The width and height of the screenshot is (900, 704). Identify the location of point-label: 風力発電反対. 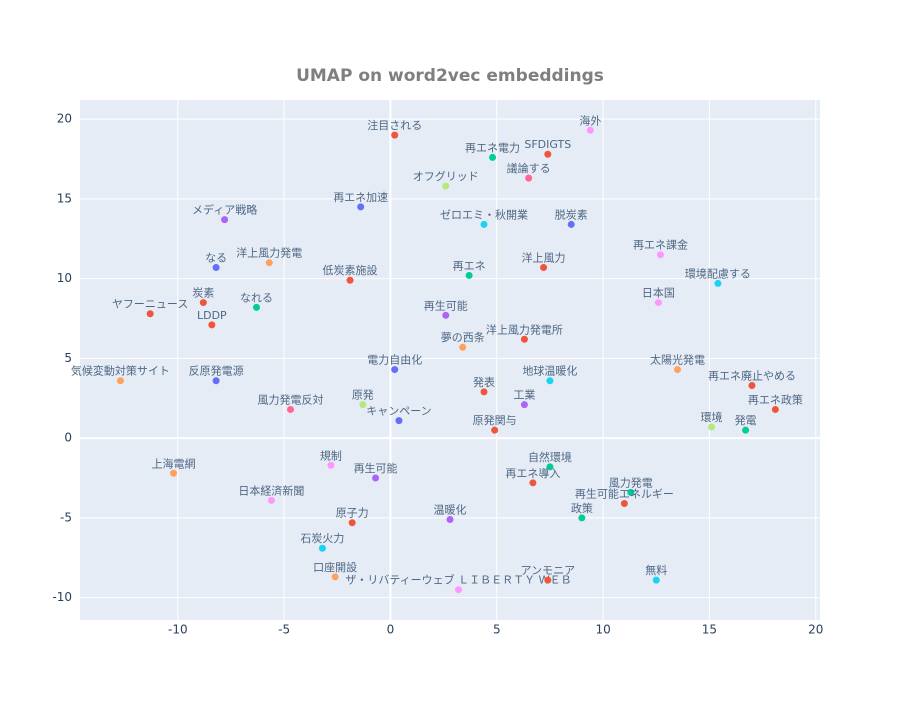
(291, 399).